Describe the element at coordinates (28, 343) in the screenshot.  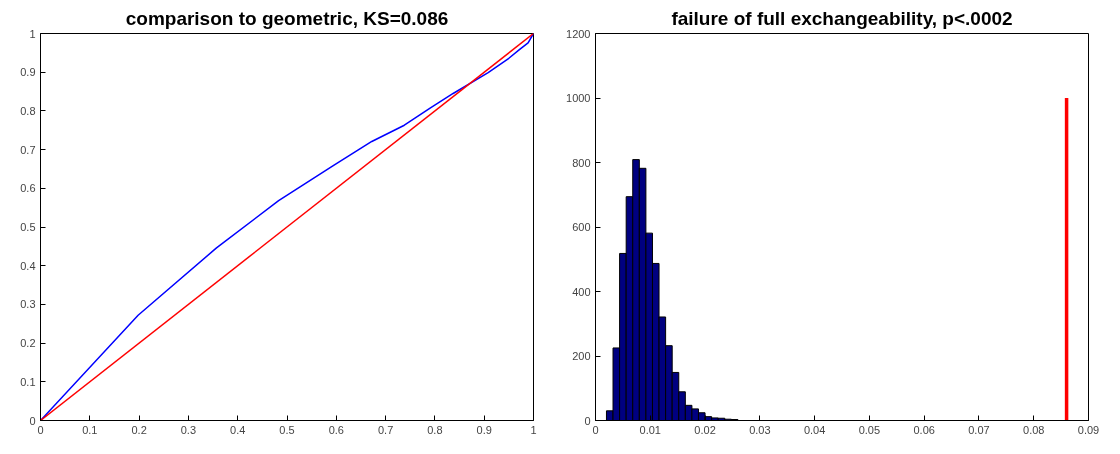
I see `y-tick-label: 0.2` at that location.